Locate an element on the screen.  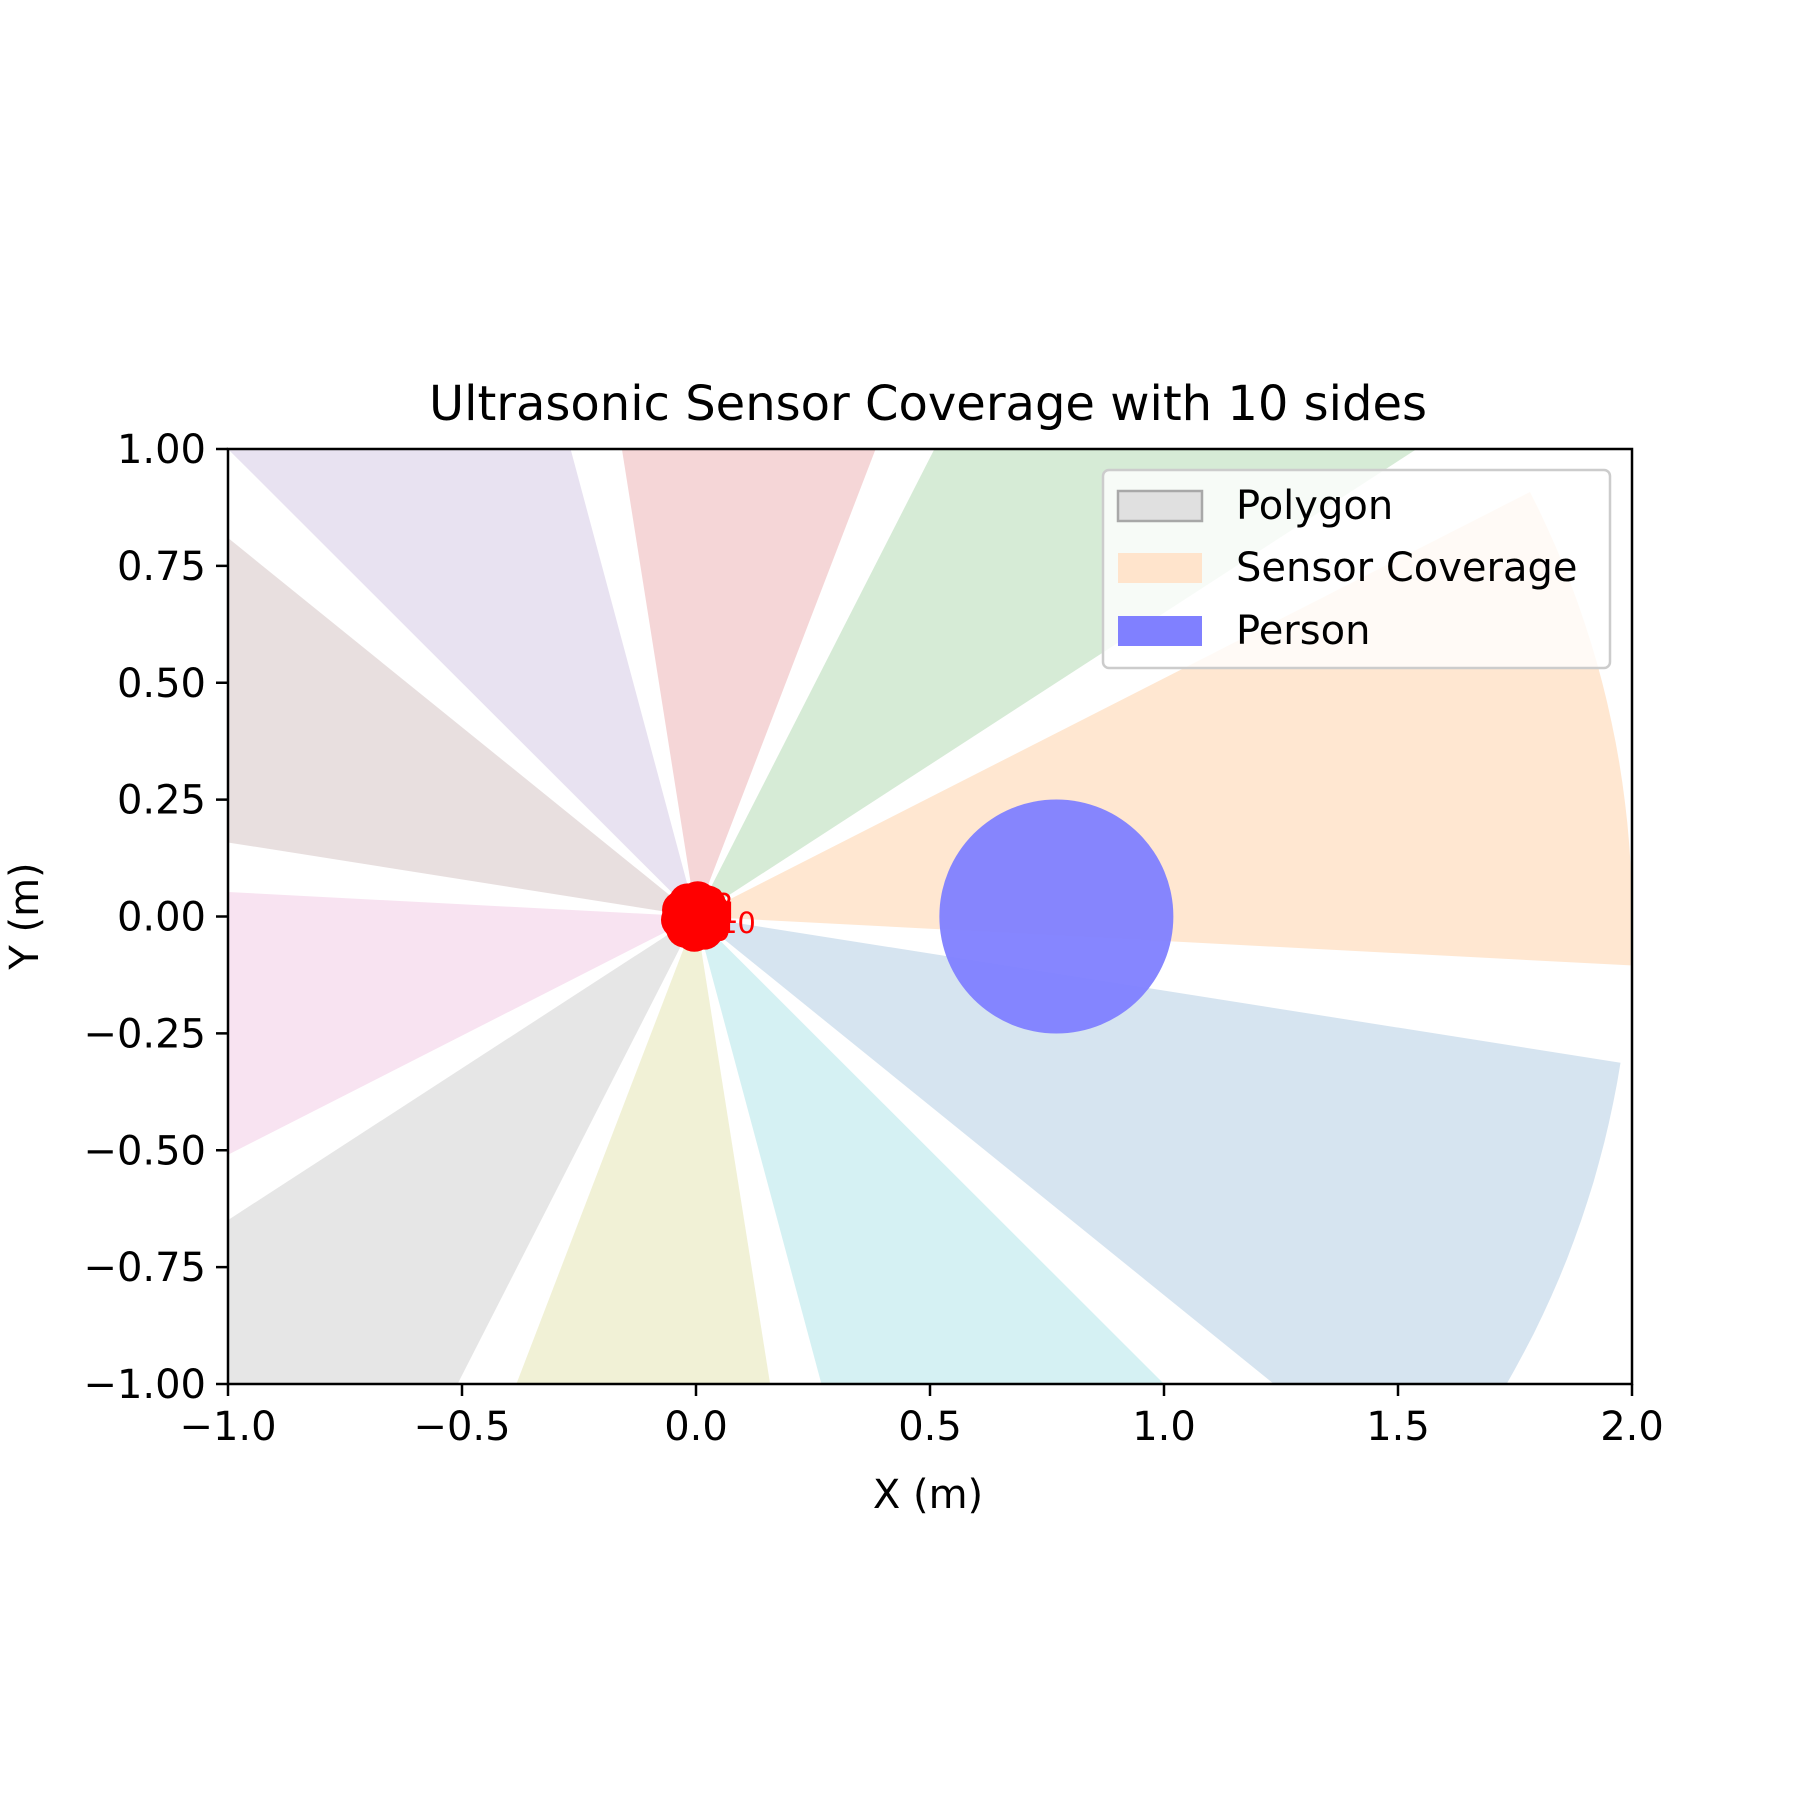
chart-title: Ultrasonic Sensor Coverage with 10 sides is located at coordinates (928, 404).